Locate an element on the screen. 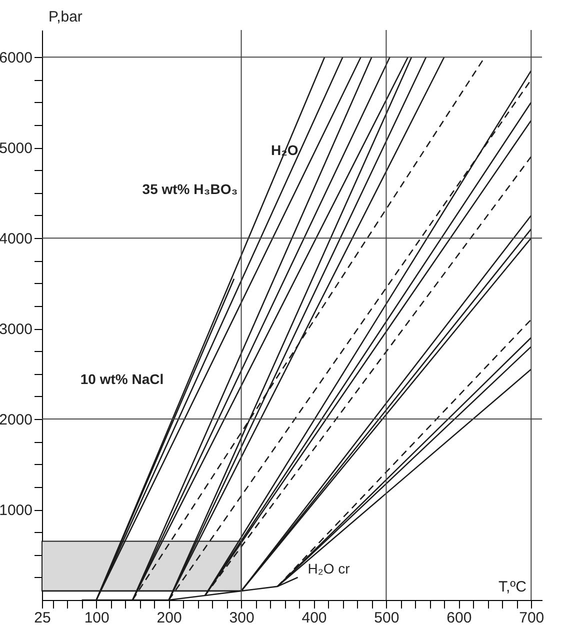 This screenshot has width=564, height=643. x-tick-label: 100 is located at coordinates (97, 618).